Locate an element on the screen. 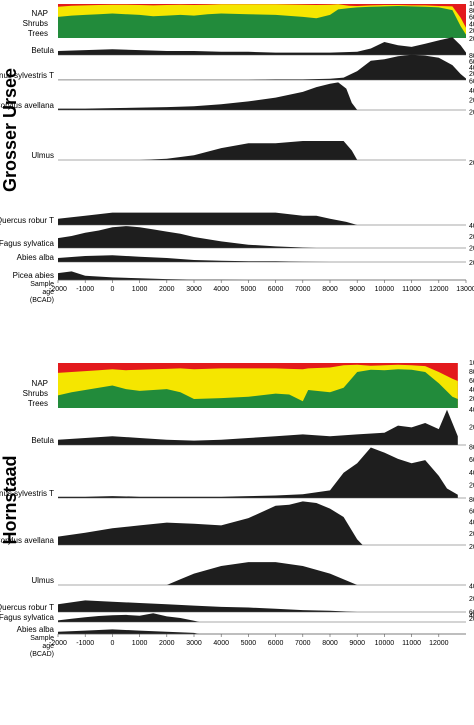 The height and width of the screenshot is (725, 474). age-tick-label: 13000 is located at coordinates (465, 289).